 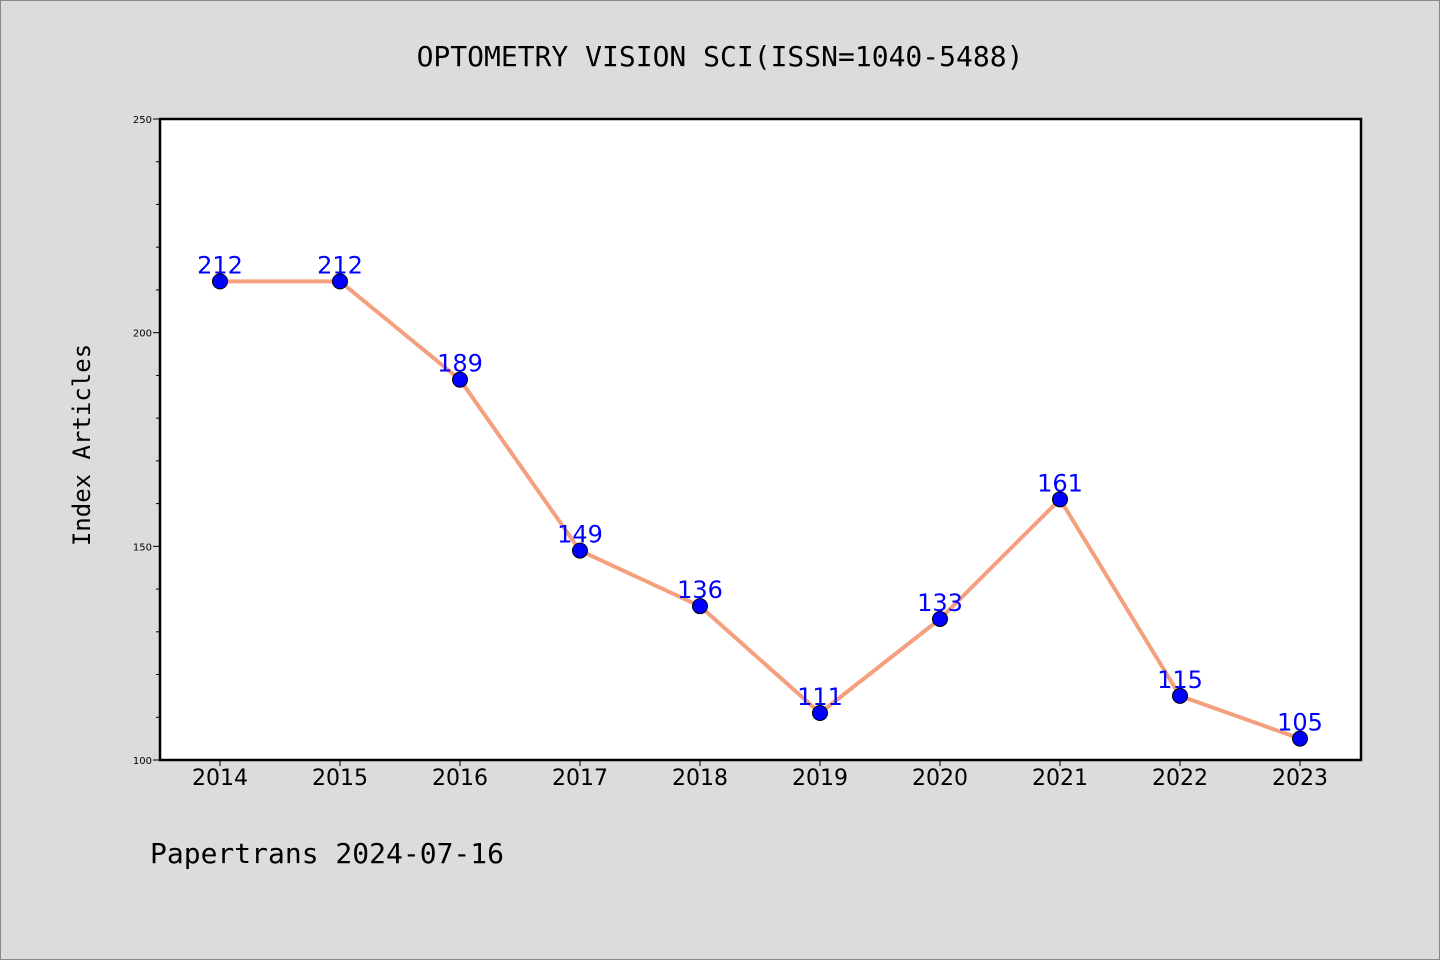 What do you see at coordinates (820, 697) in the screenshot?
I see `data-label: 111` at bounding box center [820, 697].